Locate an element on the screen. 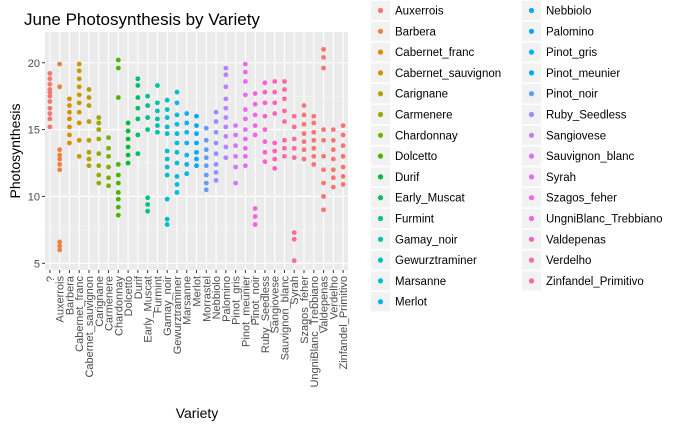 The width and height of the screenshot is (680, 430). y-tick-label: 15 is located at coordinates (34, 131).